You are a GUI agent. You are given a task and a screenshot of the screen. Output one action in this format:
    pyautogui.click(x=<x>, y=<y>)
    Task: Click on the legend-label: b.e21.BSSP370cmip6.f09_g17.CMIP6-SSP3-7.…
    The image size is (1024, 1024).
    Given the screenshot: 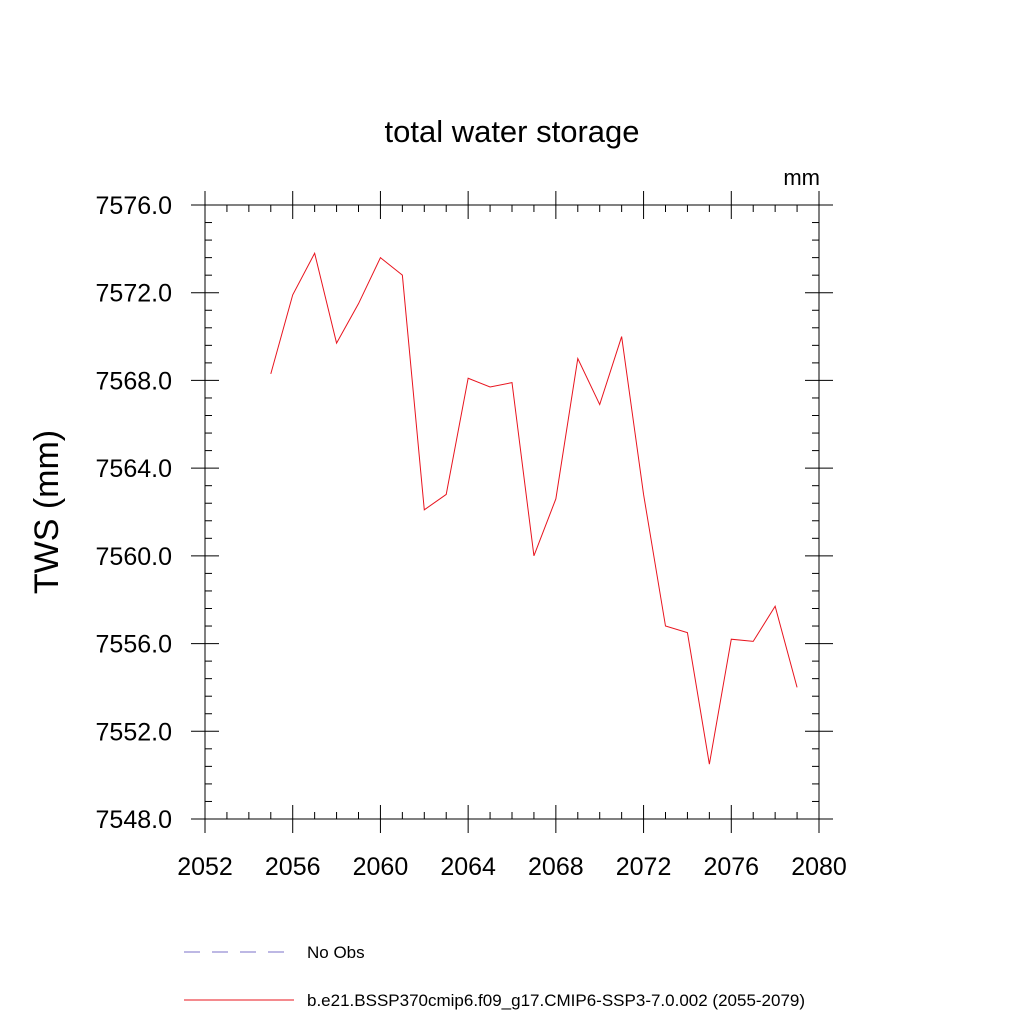 What is the action you would take?
    pyautogui.click(x=556, y=1000)
    